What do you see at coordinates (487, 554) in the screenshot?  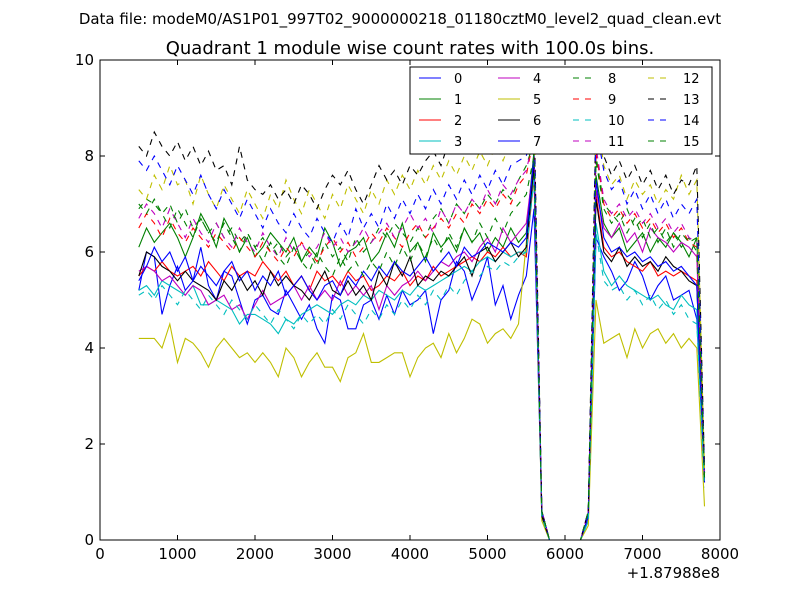 I see `x-tick-label: 5000` at bounding box center [487, 554].